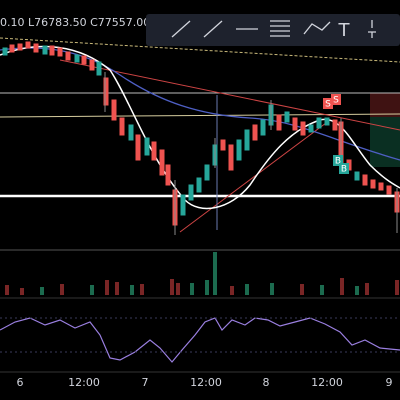 Image resolution: width=400 pixels, height=400 pixels. Describe the element at coordinates (181, 29) in the screenshot. I see `tool-trendline` at that location.